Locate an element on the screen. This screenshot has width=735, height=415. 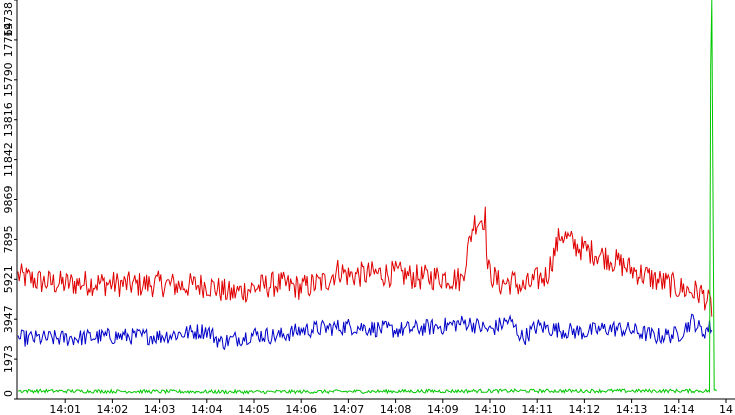
y-tick-label: 13816 is located at coordinates (8, 119).